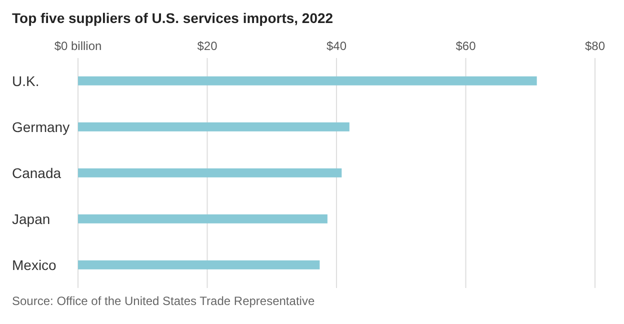 The height and width of the screenshot is (324, 624). I want to click on chart-title: Top five suppliers of U.S. services imports, 2022, so click(173, 18).